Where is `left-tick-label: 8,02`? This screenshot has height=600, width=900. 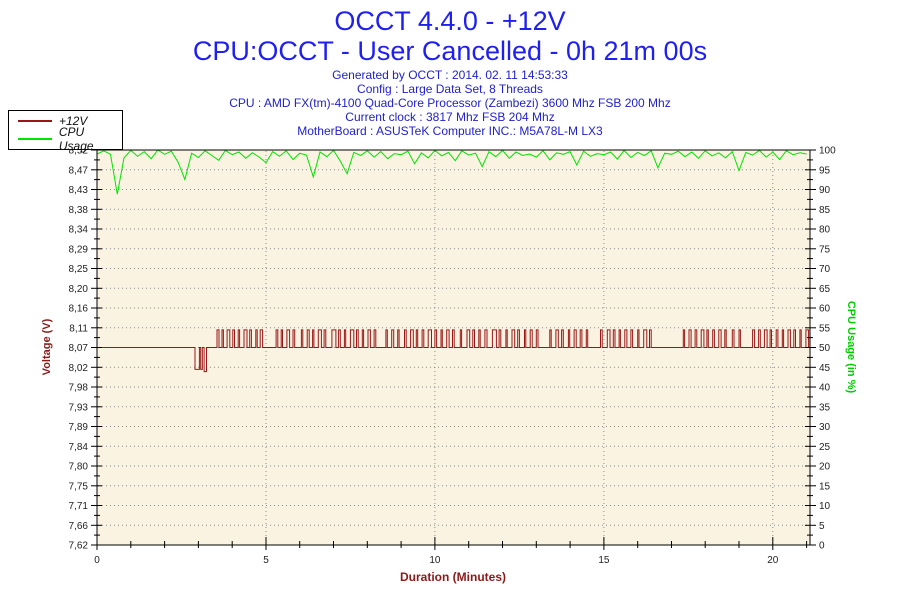
left-tick-label: 8,02 is located at coordinates (79, 368).